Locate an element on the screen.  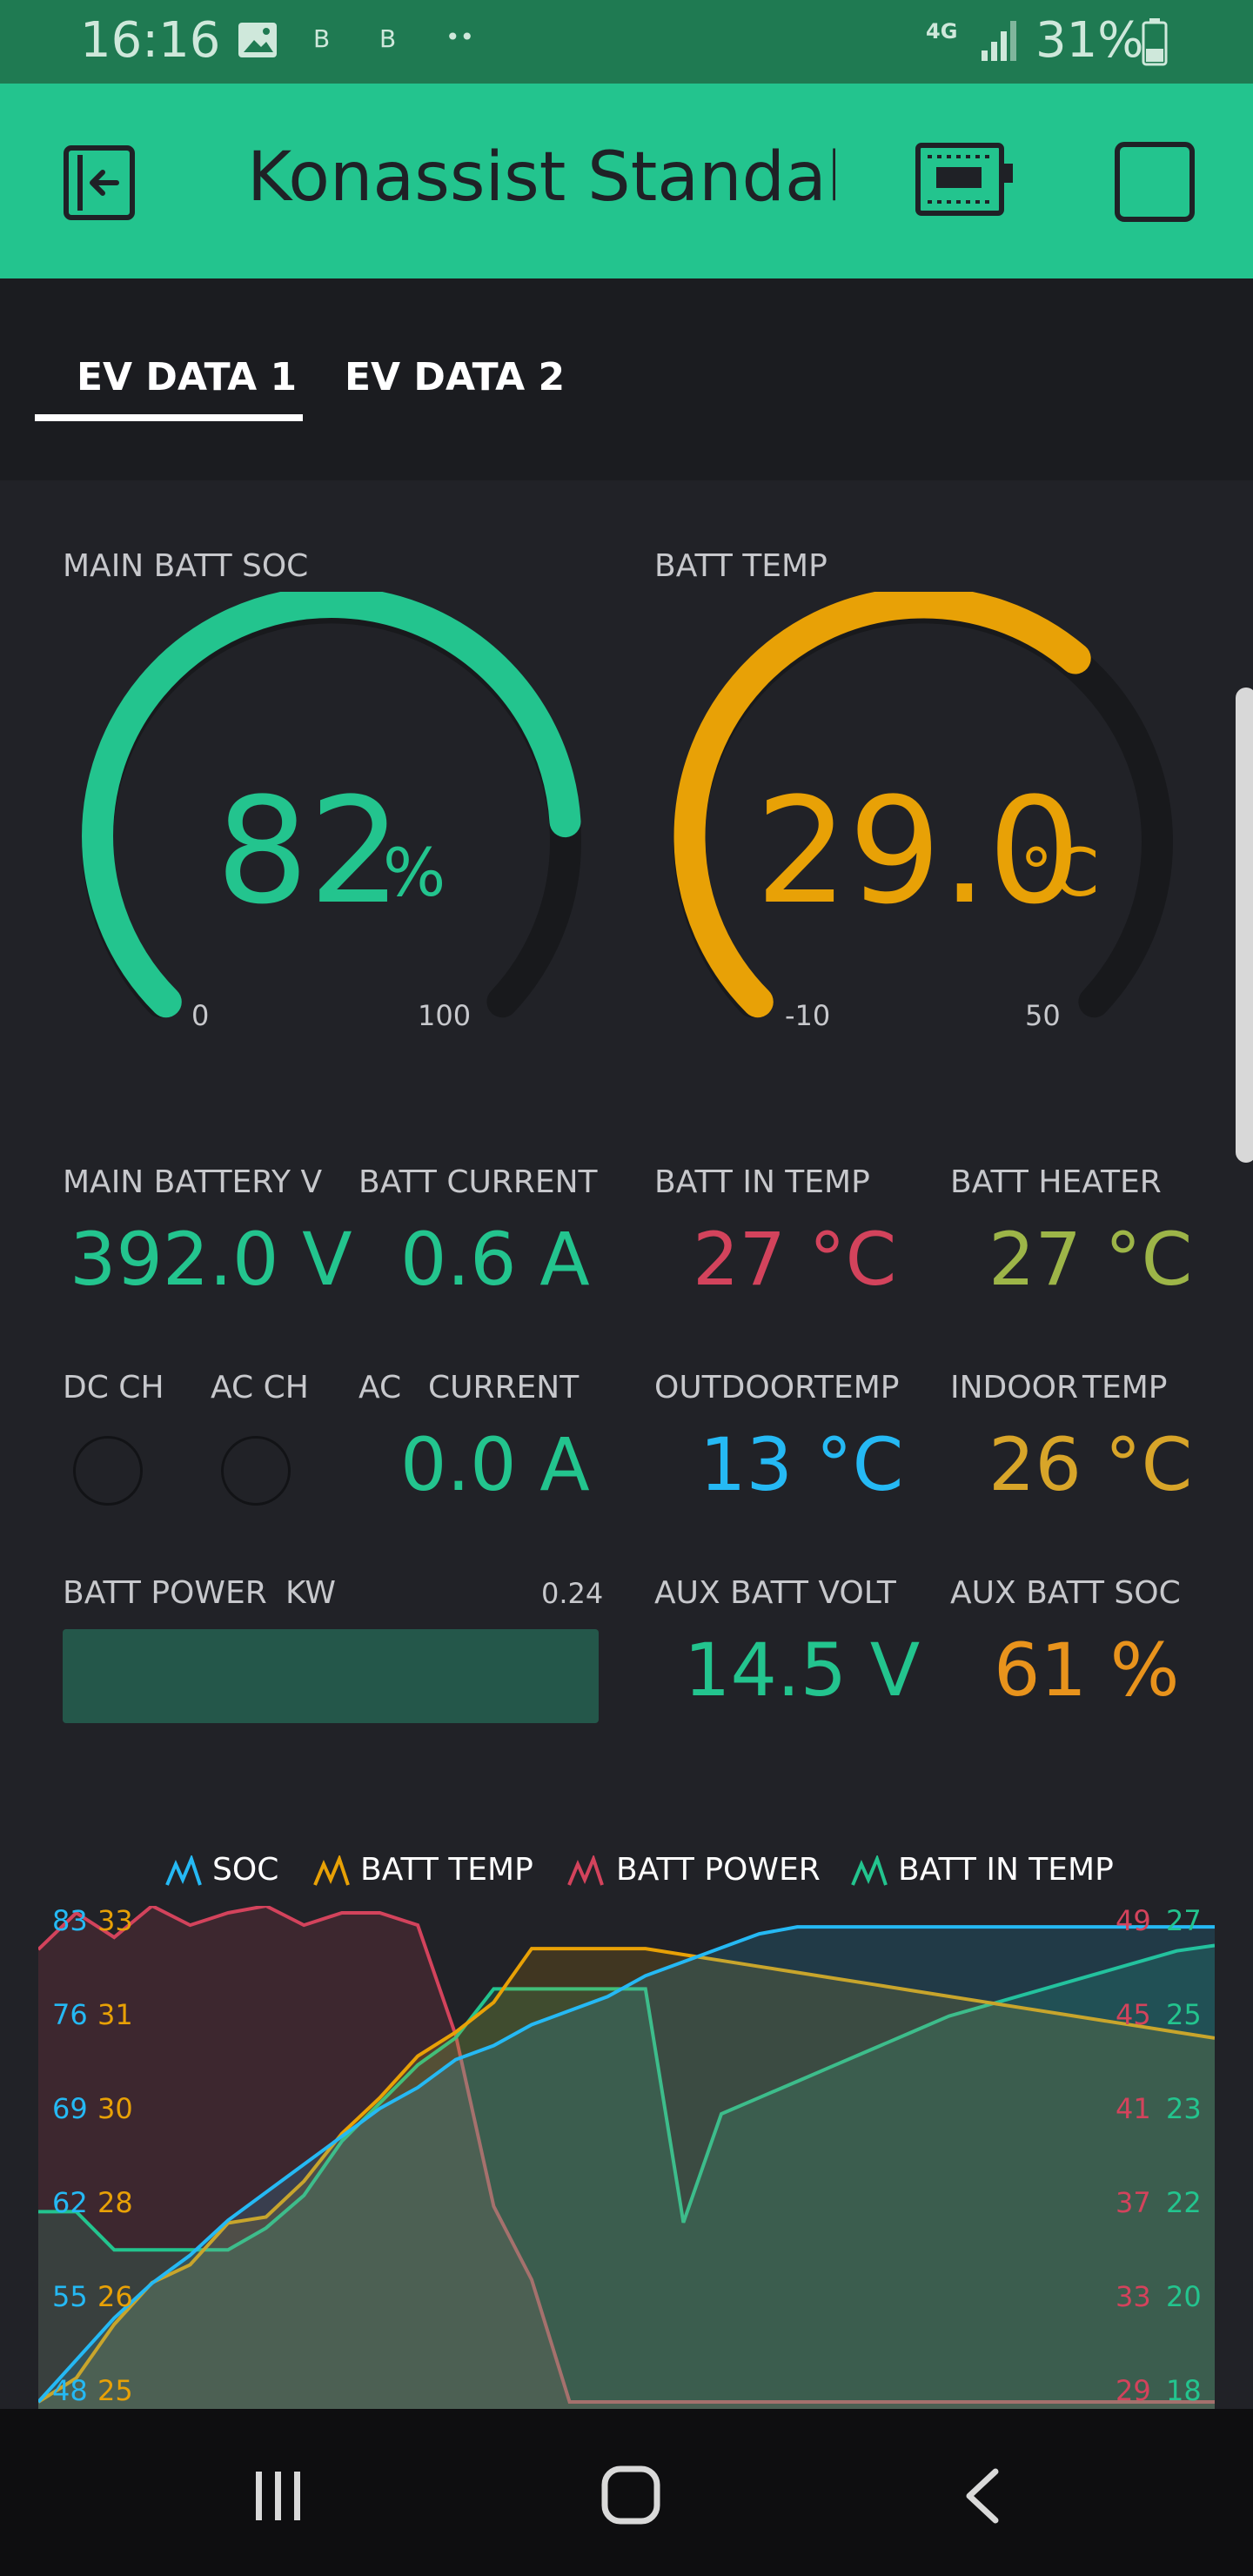
y-tick-left-batt-temp: 26 is located at coordinates (115, 2296).